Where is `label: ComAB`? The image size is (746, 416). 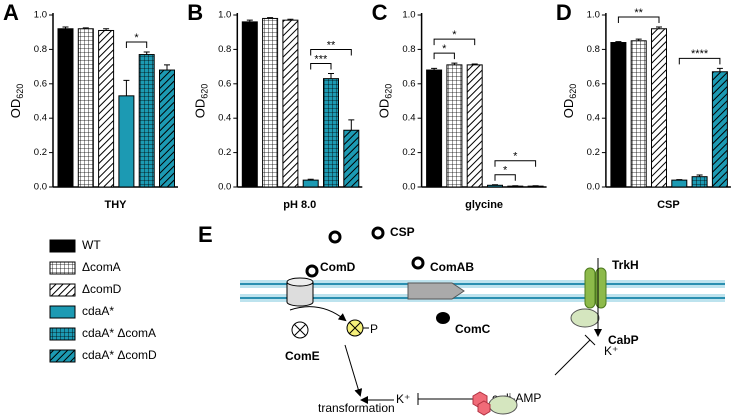
label: ComAB is located at coordinates (452, 267).